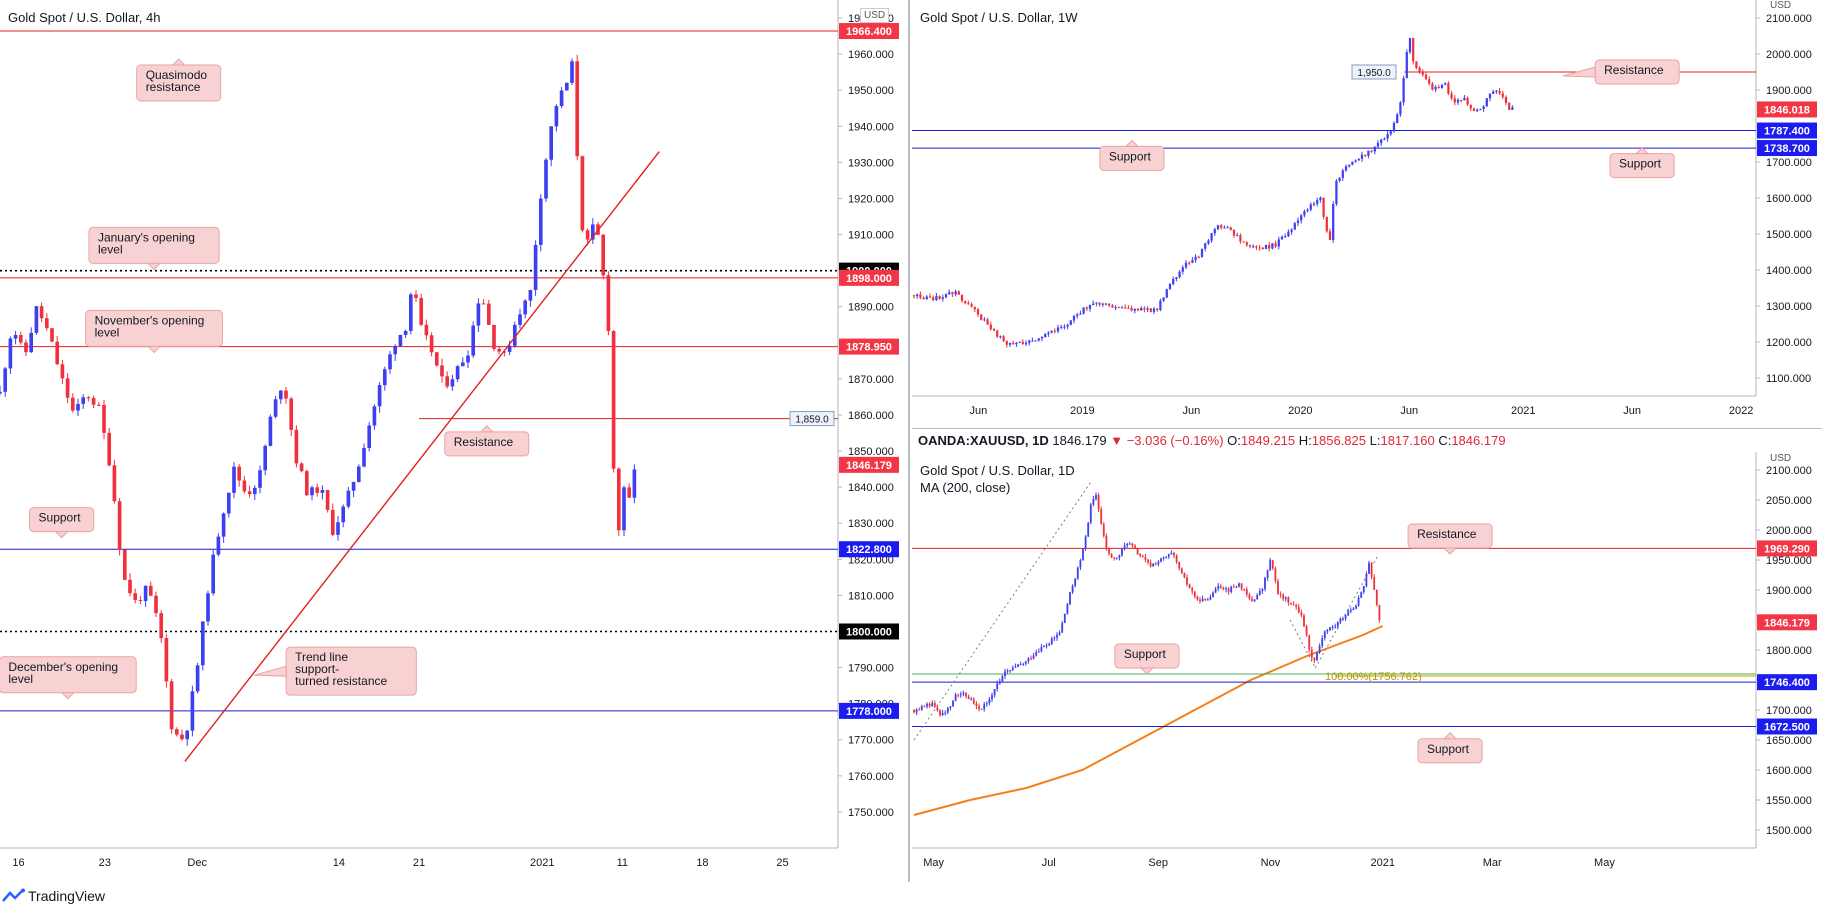  I want to click on indicator-label-ma: MA (200, close), so click(965, 487).